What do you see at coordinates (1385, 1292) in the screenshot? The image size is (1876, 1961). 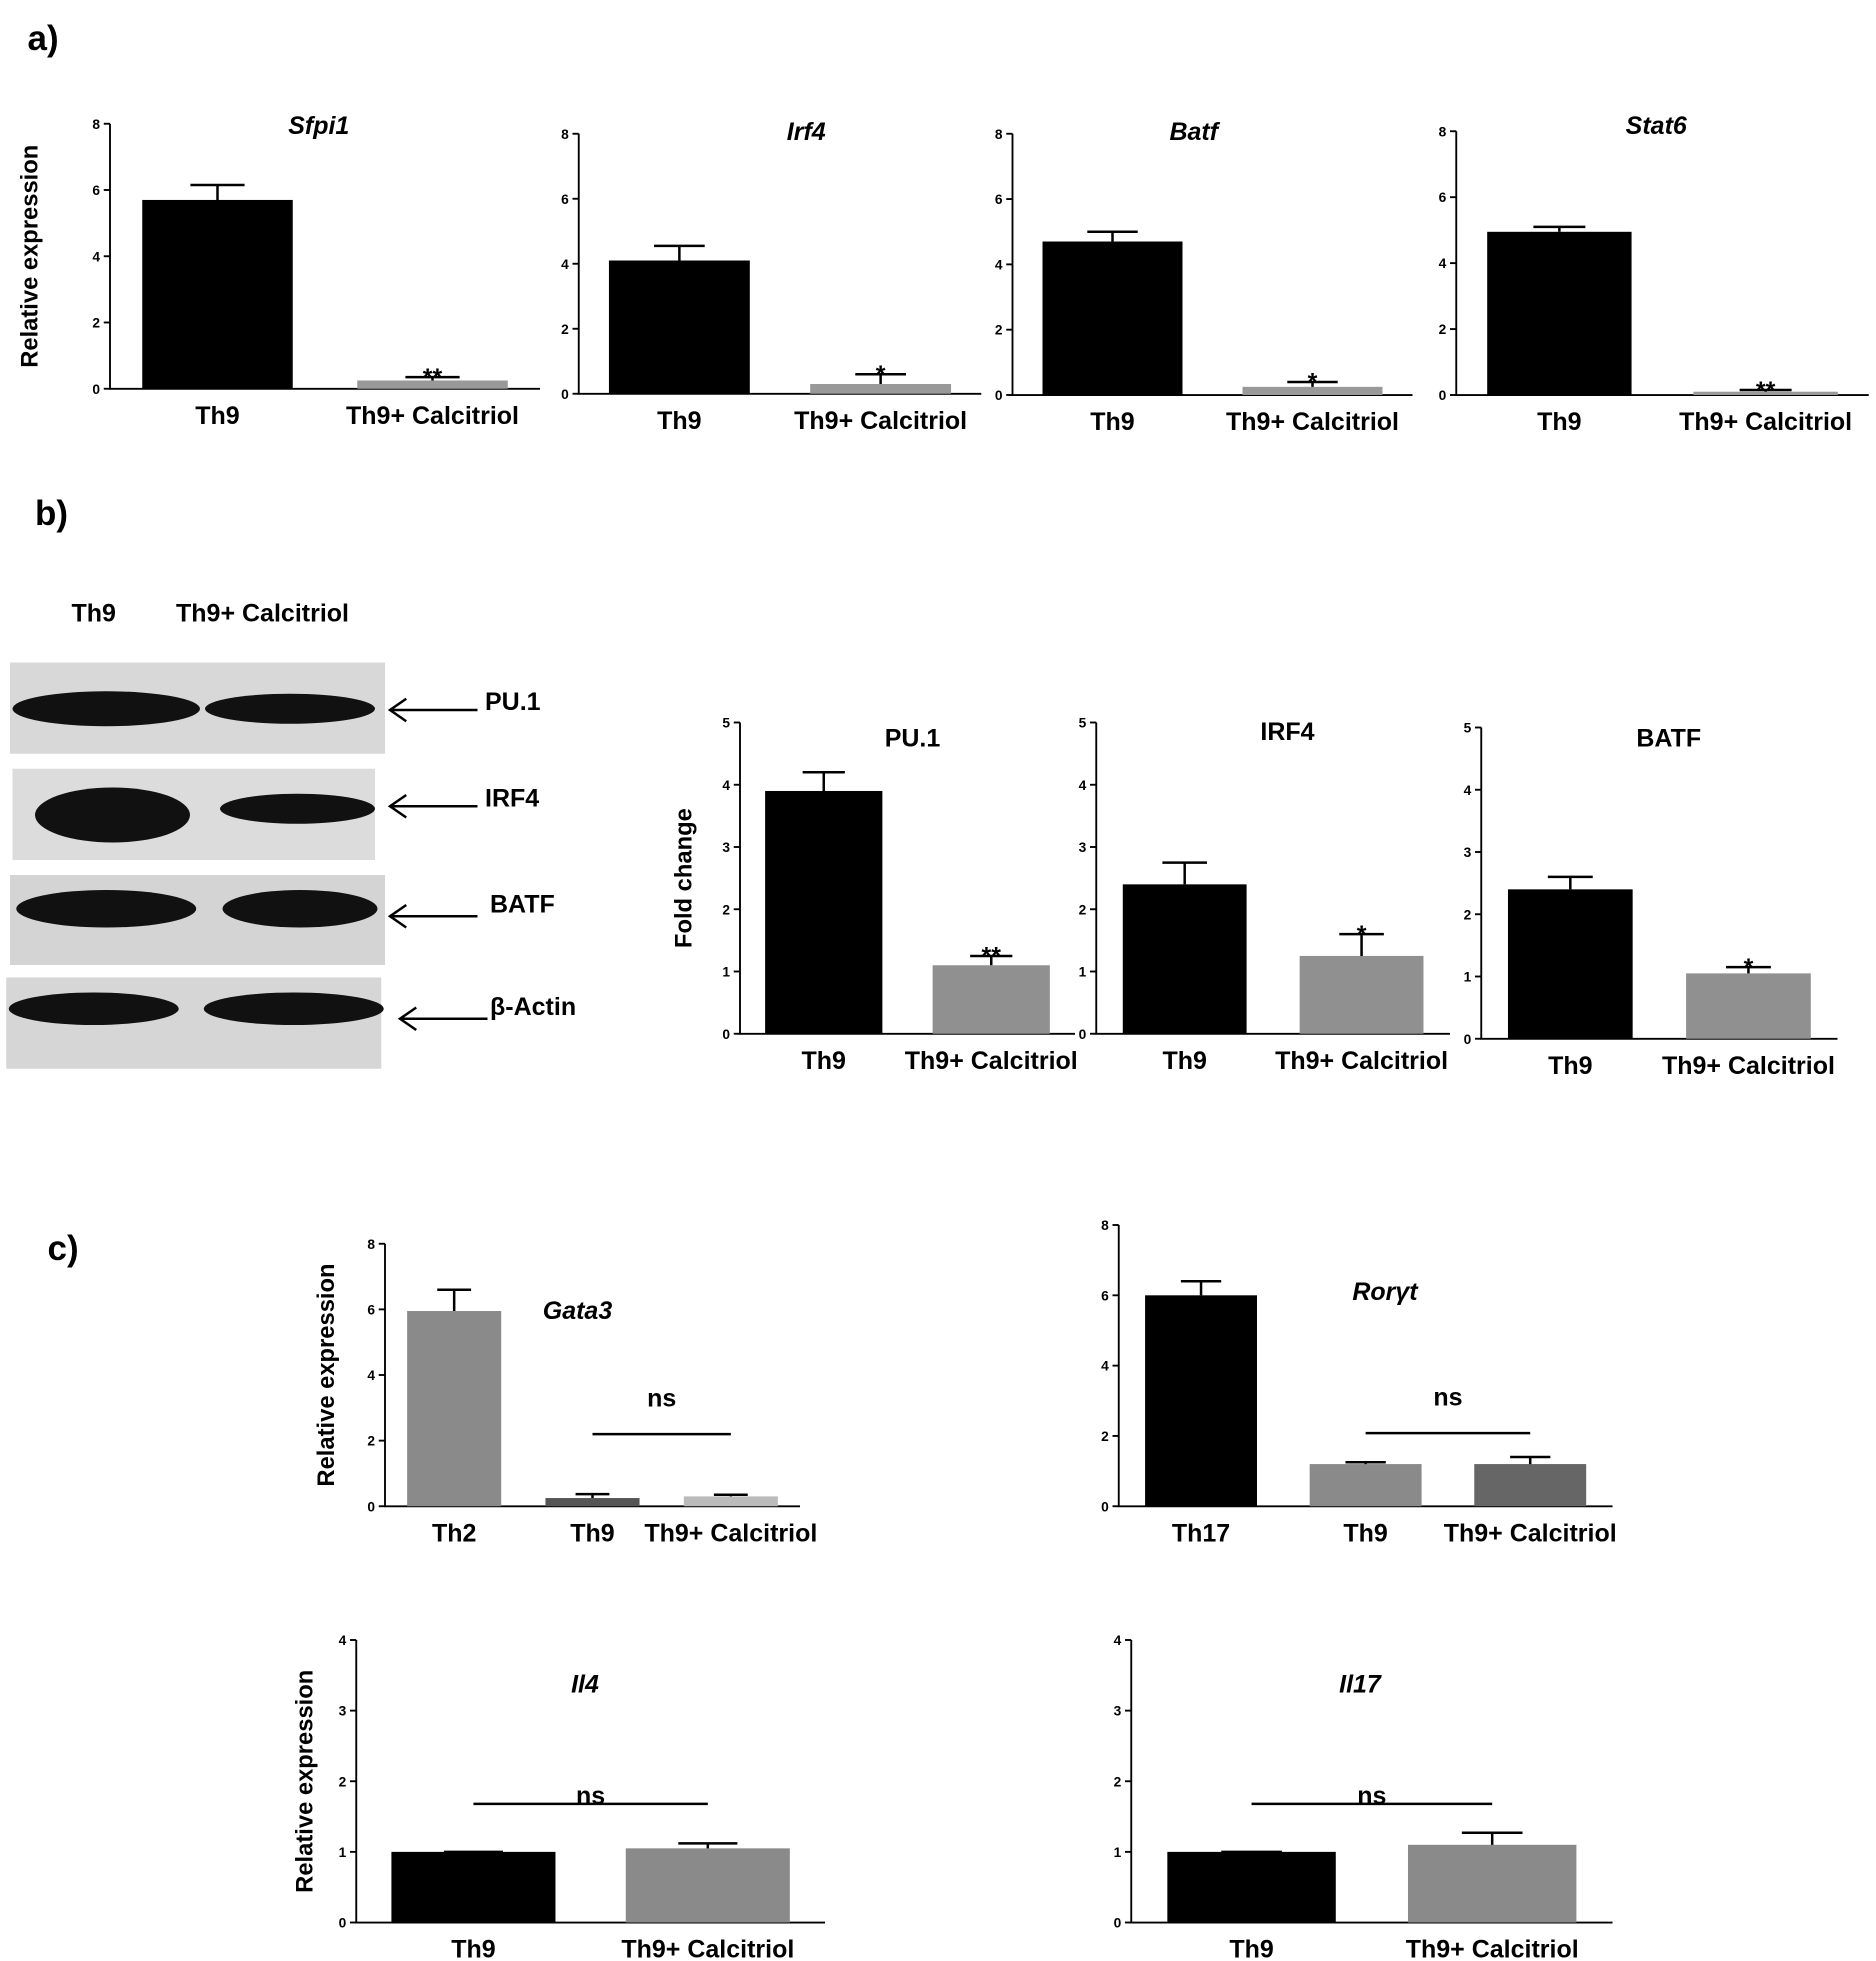 I see `chart-title: Rorγt` at bounding box center [1385, 1292].